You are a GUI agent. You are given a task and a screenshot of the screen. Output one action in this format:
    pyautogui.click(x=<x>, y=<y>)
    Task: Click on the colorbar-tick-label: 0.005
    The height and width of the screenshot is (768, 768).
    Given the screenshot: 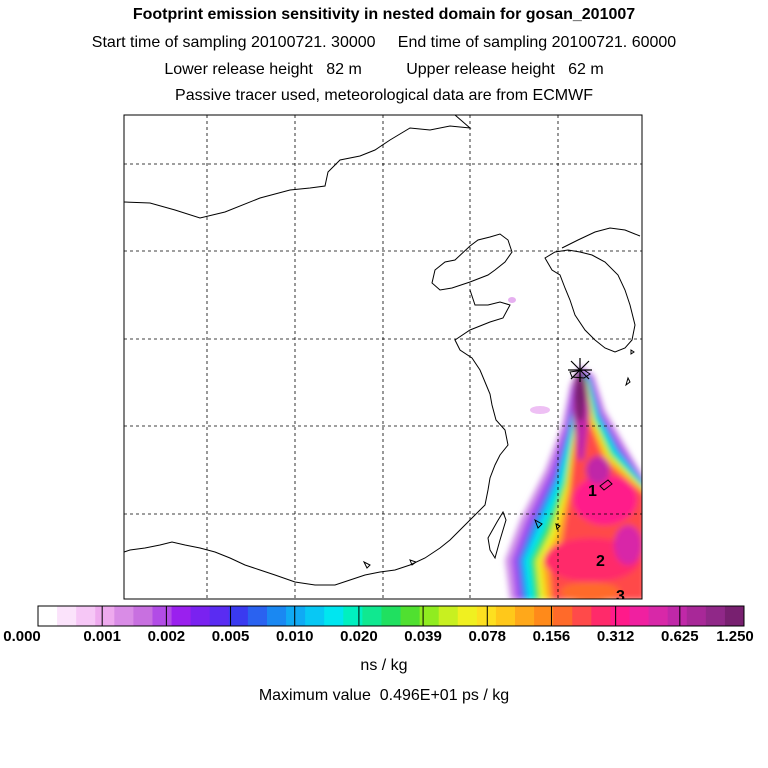 What is the action you would take?
    pyautogui.click(x=230, y=636)
    